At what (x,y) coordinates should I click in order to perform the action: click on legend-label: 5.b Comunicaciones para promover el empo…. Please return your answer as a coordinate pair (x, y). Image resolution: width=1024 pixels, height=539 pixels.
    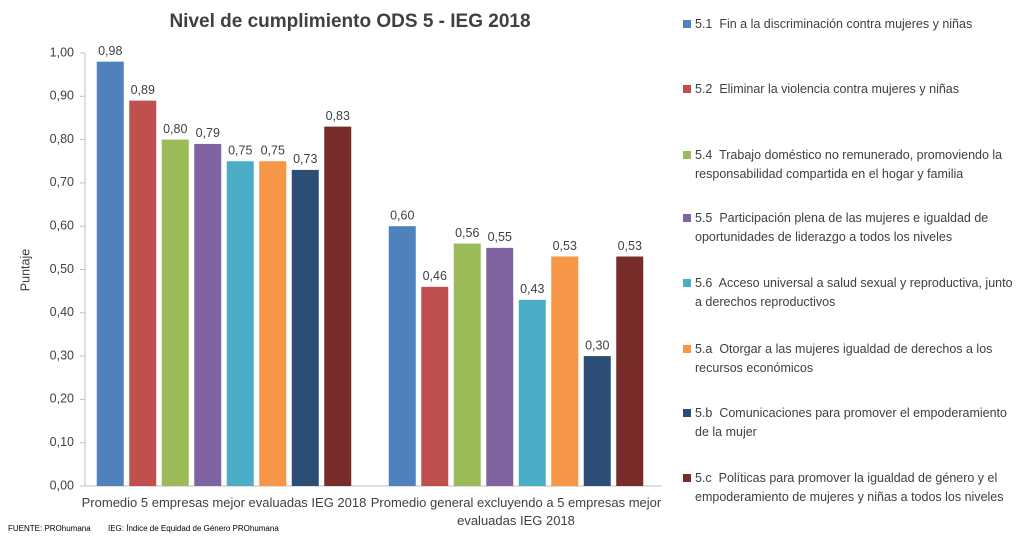
    Looking at the image, I should click on (853, 422).